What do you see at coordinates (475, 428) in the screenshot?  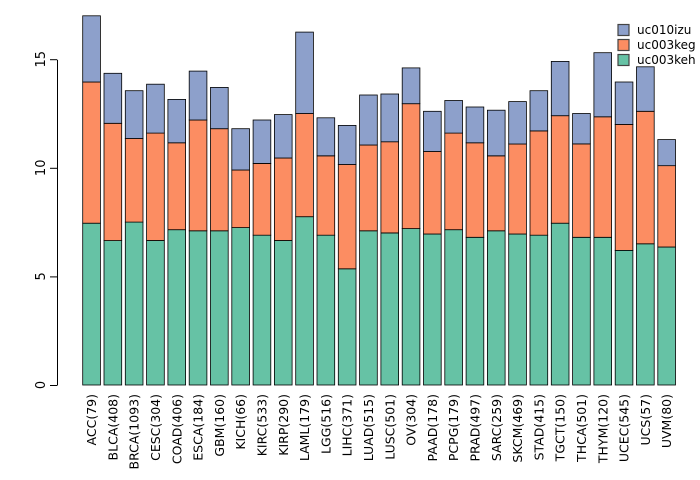 I see `x-axis-category-label: PRAD(497)` at bounding box center [475, 428].